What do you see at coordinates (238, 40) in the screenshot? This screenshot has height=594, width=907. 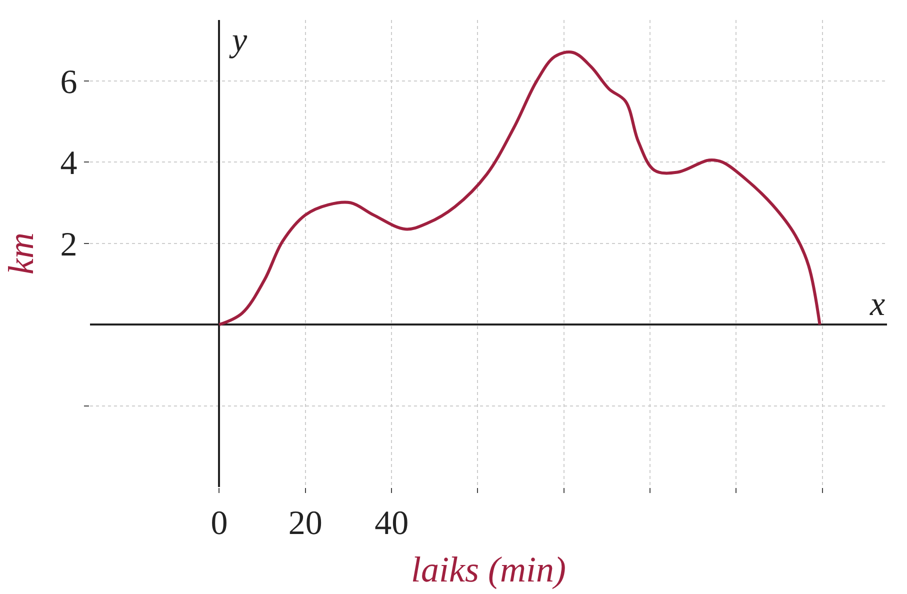 I see `annotation: y` at bounding box center [238, 40].